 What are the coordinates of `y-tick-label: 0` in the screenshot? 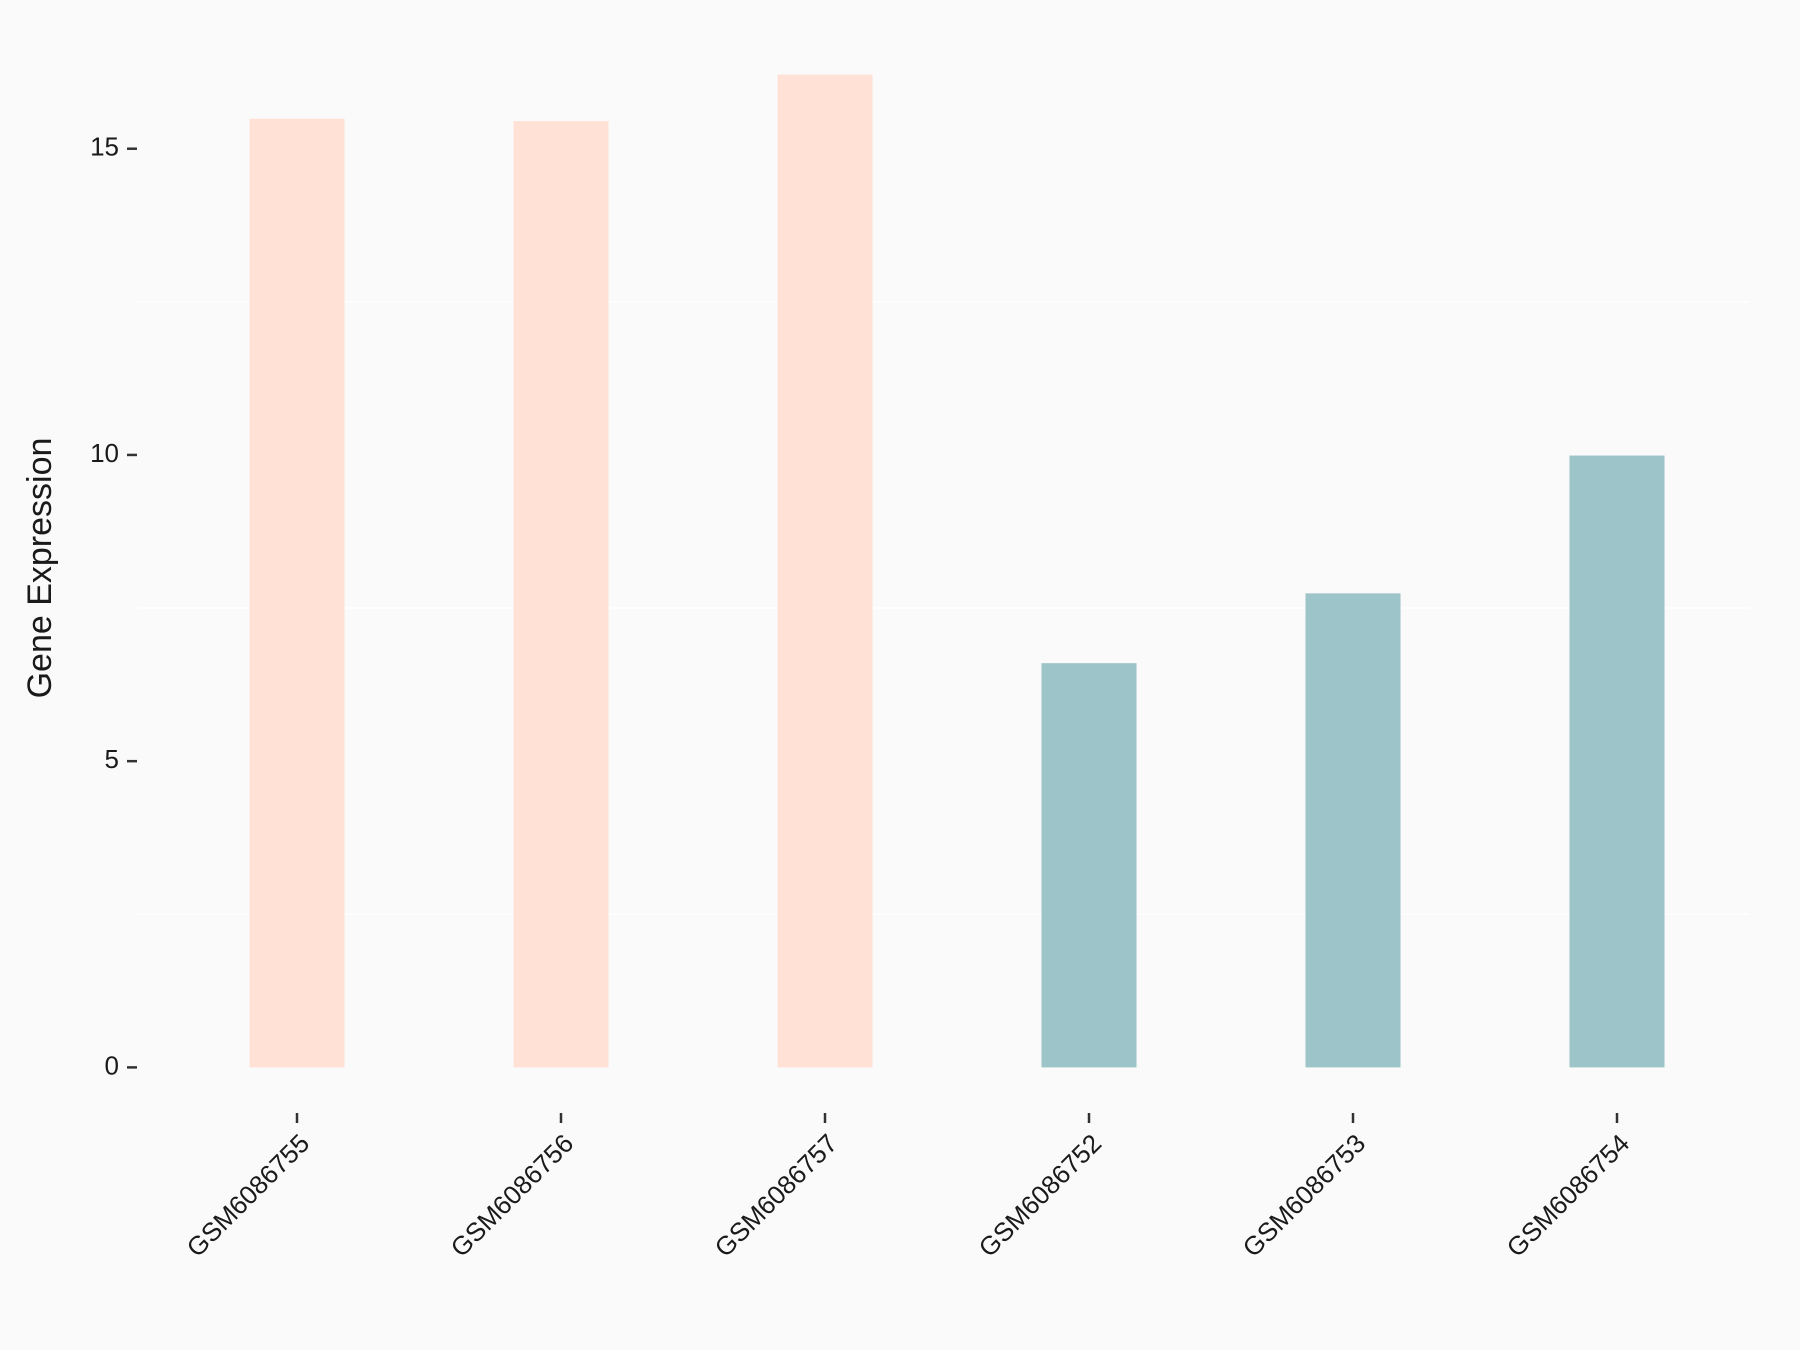 It's located at (112, 1065).